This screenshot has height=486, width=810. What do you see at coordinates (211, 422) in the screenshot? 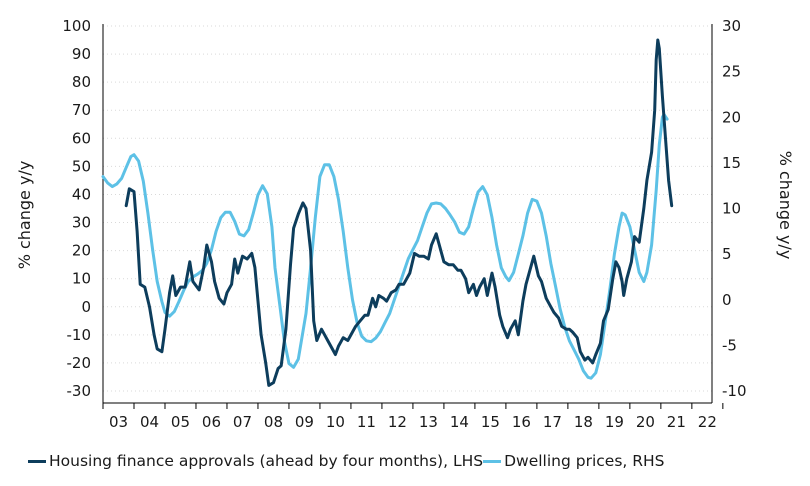
I see `x-tick-label: 06` at bounding box center [211, 422].